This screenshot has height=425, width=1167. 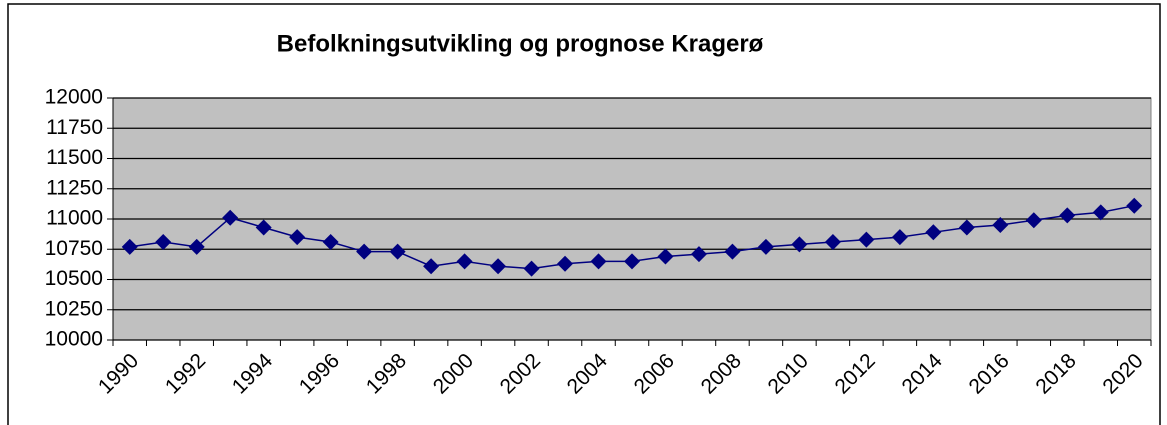 What do you see at coordinates (74, 278) in the screenshot?
I see `y-tick-label: 10500` at bounding box center [74, 278].